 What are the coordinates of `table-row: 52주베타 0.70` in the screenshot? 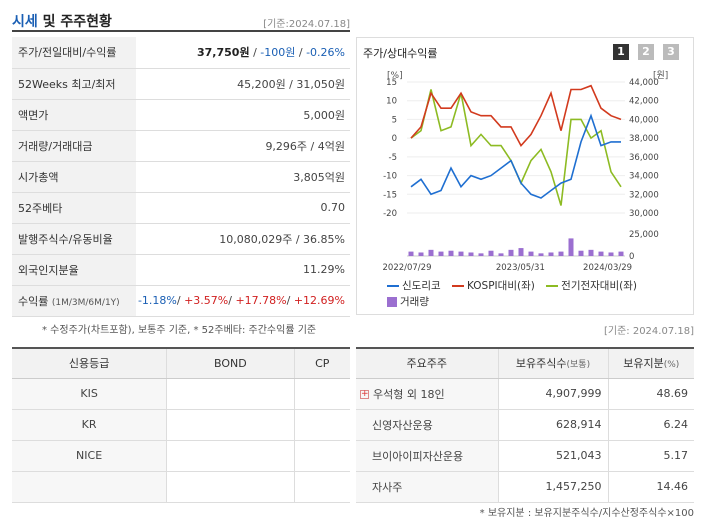 It's located at (181, 208).